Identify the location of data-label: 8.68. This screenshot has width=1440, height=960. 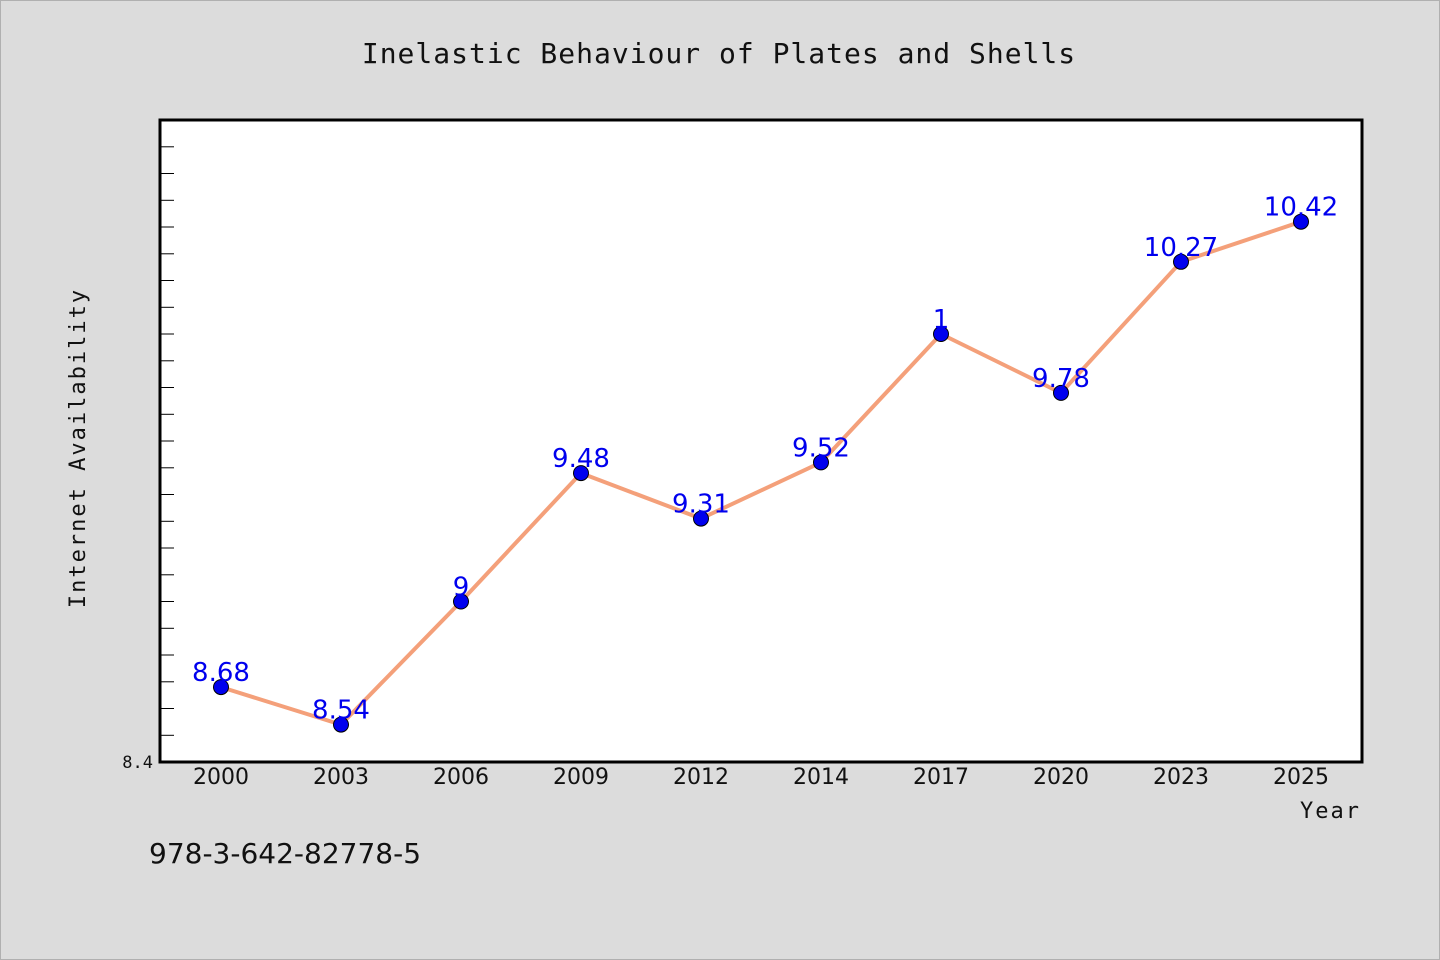
(221, 673).